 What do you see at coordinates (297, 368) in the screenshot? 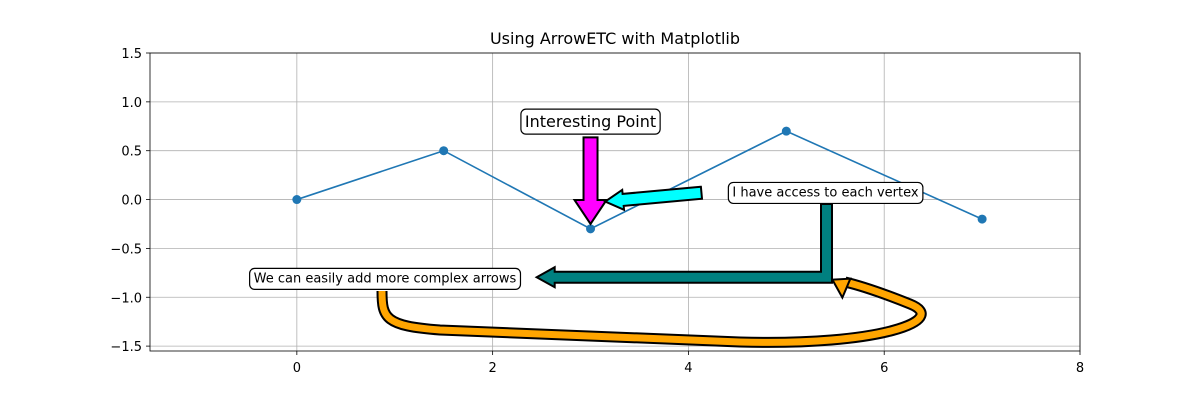
I see `x-tick-label: 0` at bounding box center [297, 368].